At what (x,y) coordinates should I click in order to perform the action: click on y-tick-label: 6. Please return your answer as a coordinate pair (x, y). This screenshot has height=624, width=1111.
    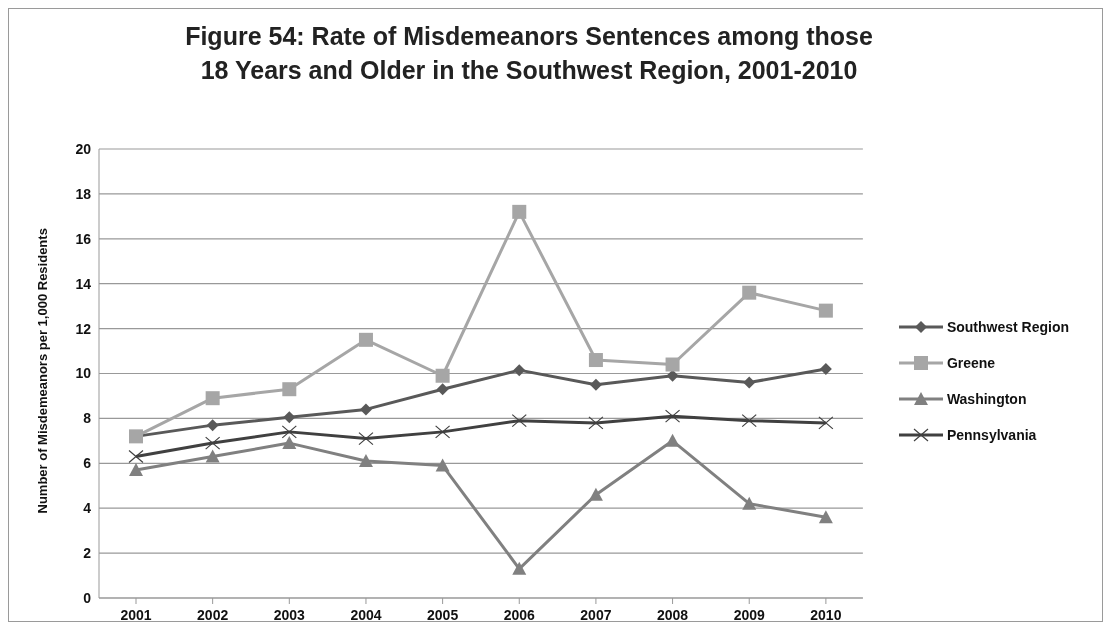
    Looking at the image, I should click on (87, 463).